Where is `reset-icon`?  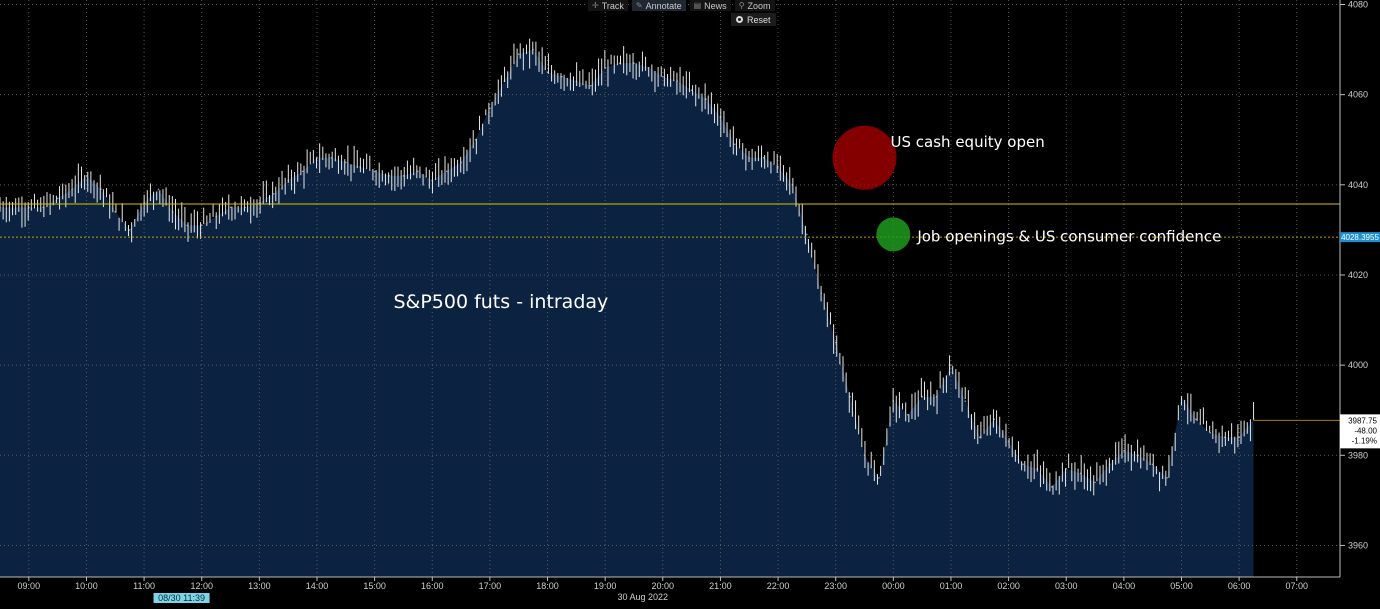 reset-icon is located at coordinates (739, 19).